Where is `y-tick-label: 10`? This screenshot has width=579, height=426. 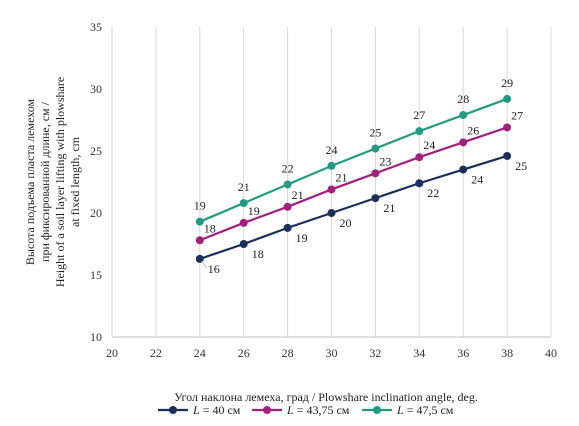
y-tick-label: 10 is located at coordinates (96, 337).